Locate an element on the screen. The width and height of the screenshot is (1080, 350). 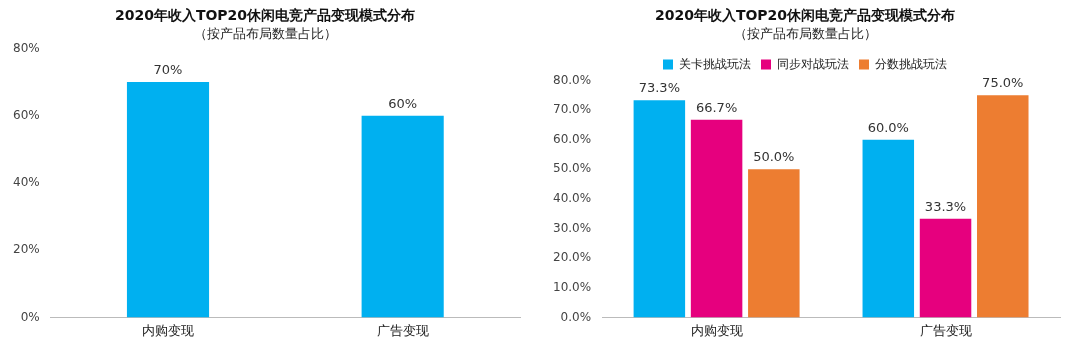
y-tick-label: 0% is located at coordinates (30, 316).